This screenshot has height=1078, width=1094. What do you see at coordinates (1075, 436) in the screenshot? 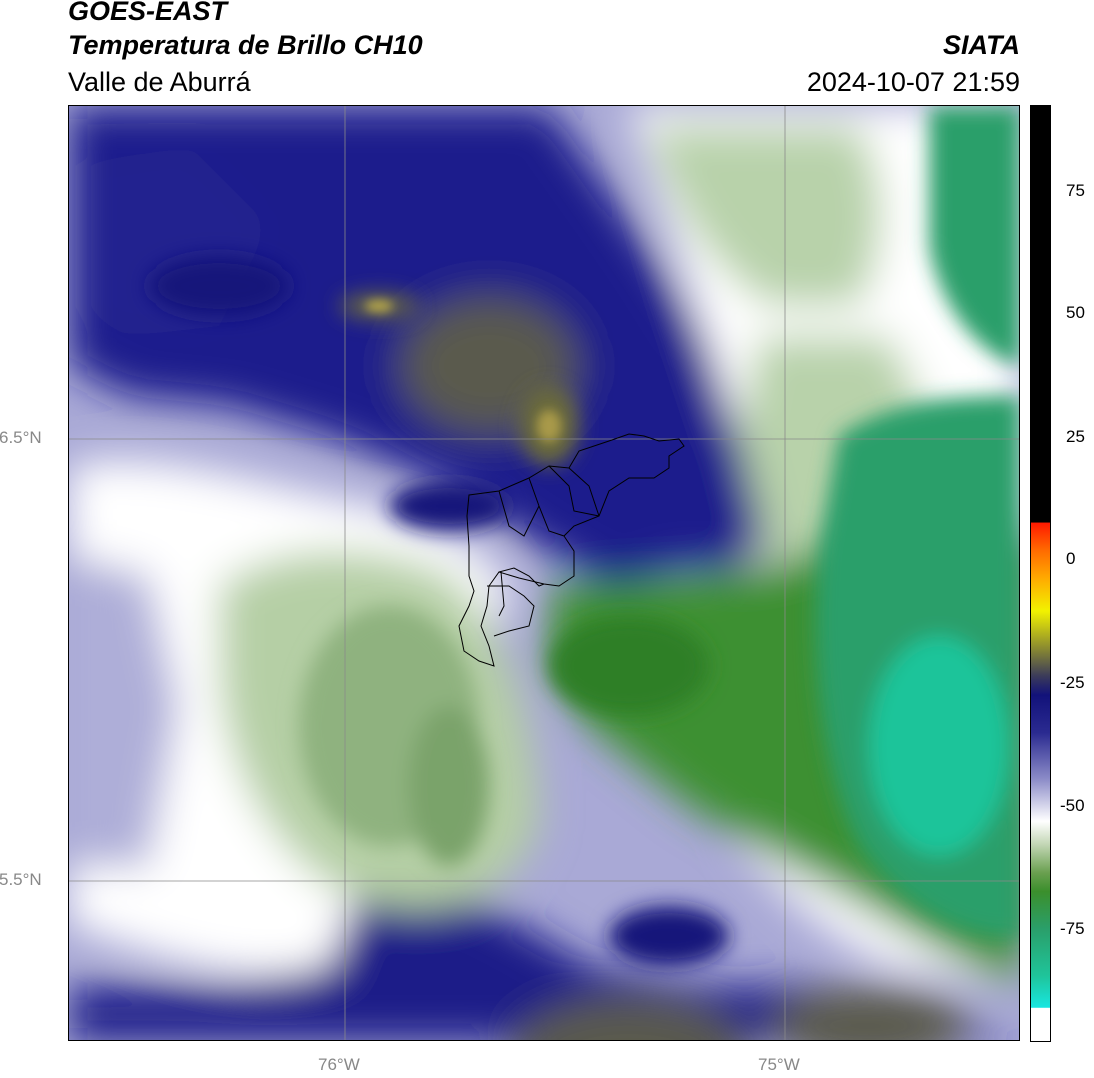
I see `colorbar-tick-25: 25` at bounding box center [1075, 436].